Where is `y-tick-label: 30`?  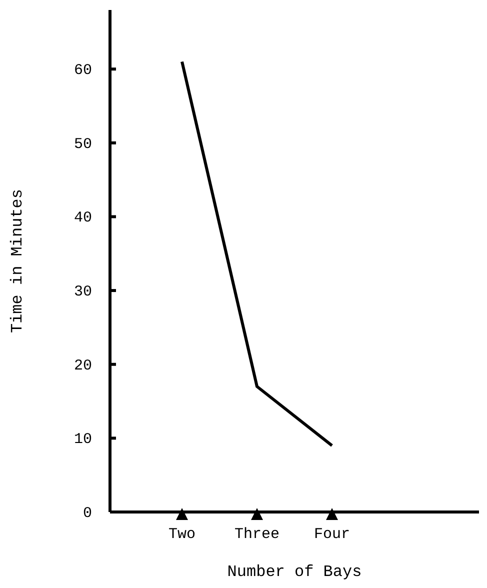 y-tick-label: 30 is located at coordinates (83, 292).